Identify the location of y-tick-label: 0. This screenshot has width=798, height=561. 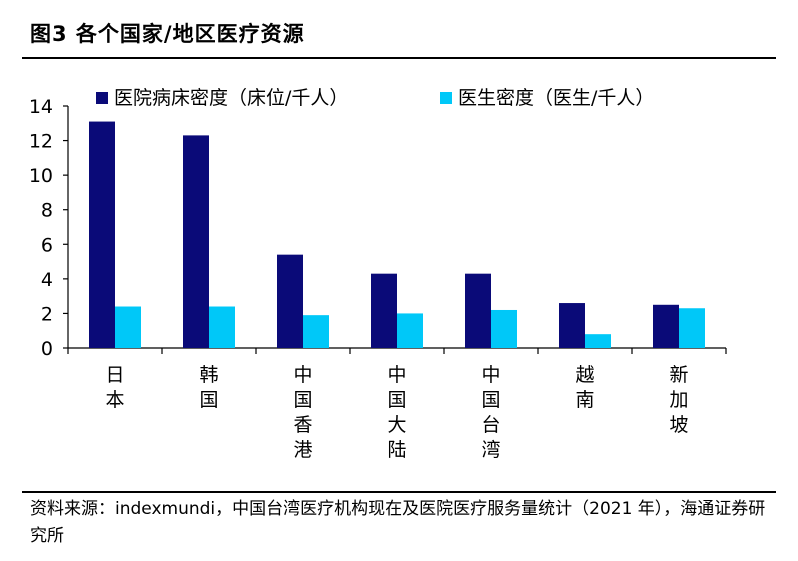
(47, 349).